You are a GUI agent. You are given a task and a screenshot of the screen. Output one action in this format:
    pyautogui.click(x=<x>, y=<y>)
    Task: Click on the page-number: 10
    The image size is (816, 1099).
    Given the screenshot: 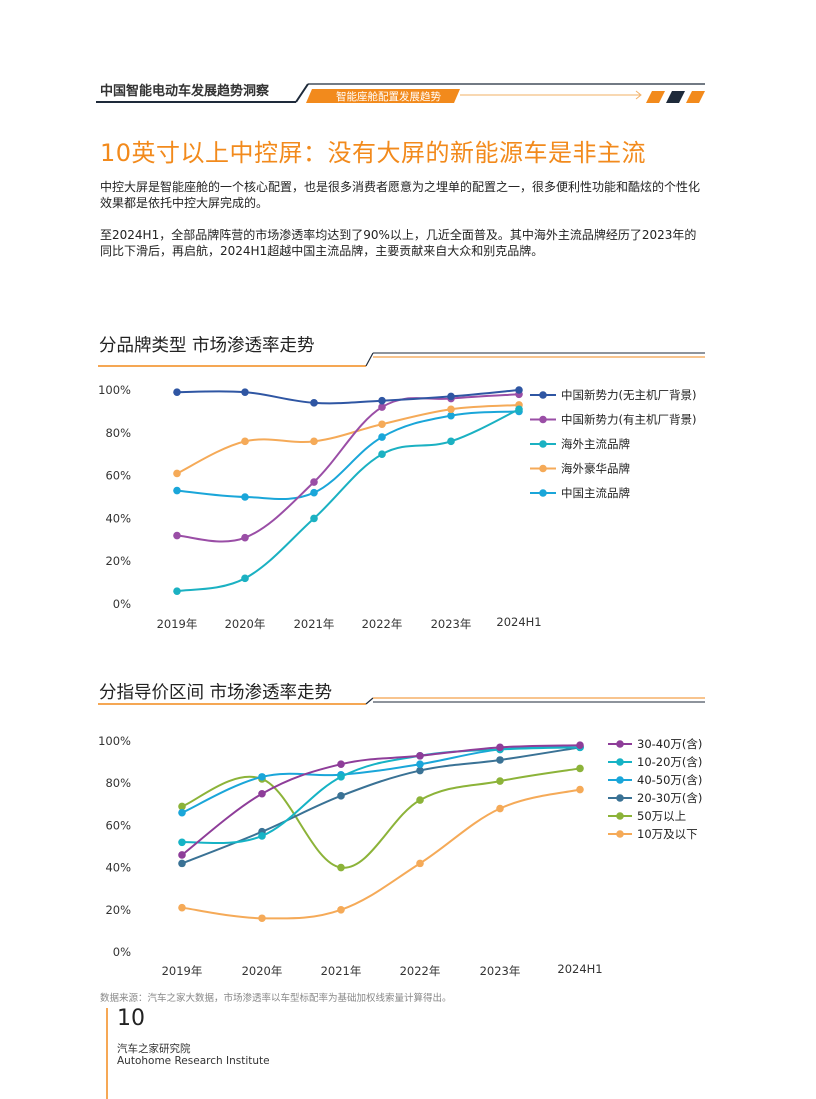 What is the action you would take?
    pyautogui.click(x=131, y=1018)
    